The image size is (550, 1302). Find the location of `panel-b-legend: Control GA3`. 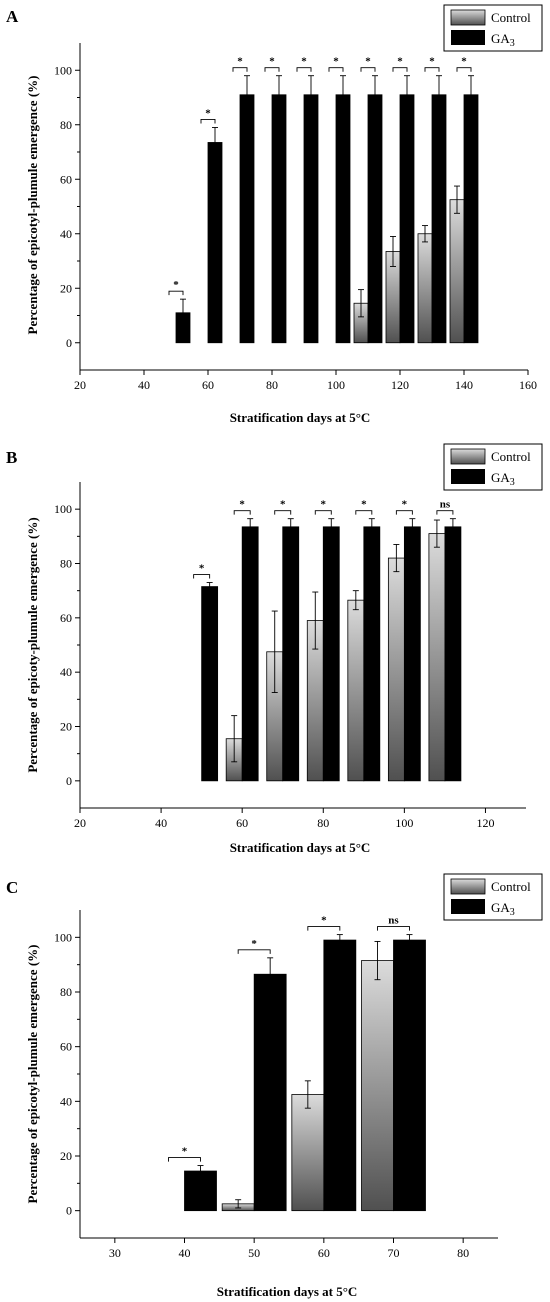

panel-b-legend: Control GA3 is located at coordinates (493, 467).